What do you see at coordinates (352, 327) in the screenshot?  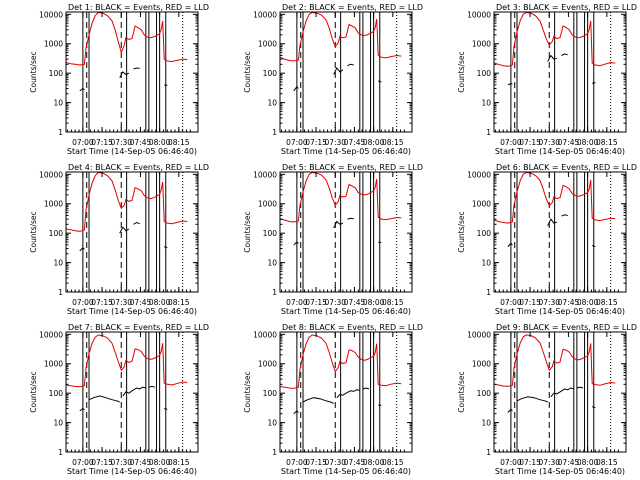 I see `panel-title: Det 8: BLACK = Events, RED = LLD` at bounding box center [352, 327].